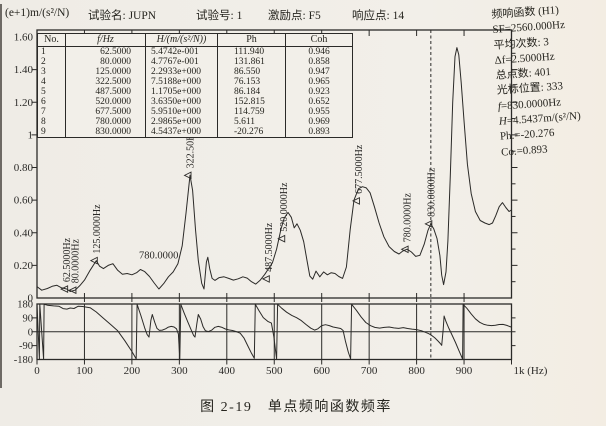 The width and height of the screenshot is (606, 426). I want to click on svg-text: 1, so click(31, 135).